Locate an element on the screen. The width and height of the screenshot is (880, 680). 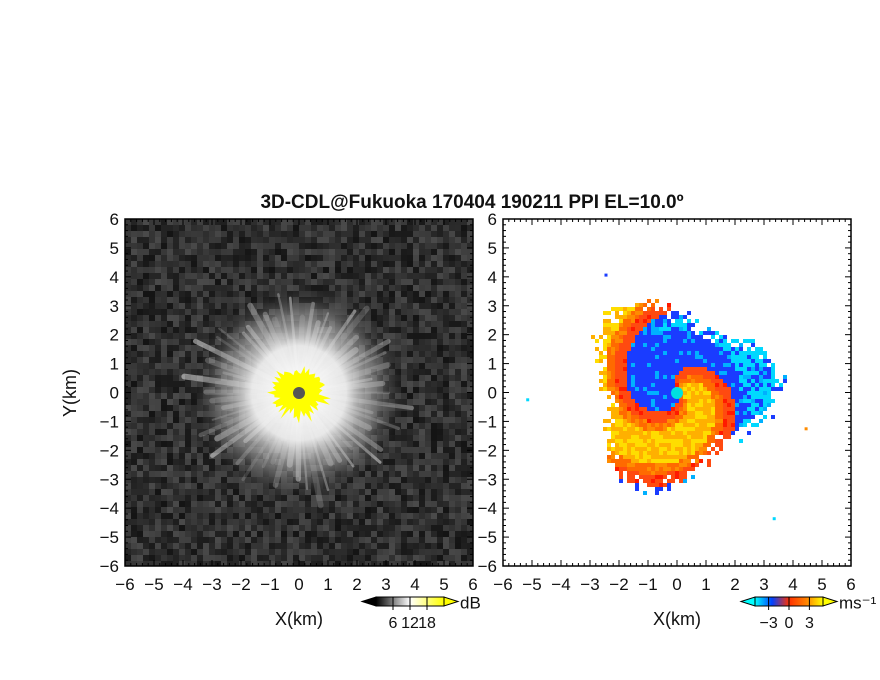
right-center-marker is located at coordinates (677, 393).